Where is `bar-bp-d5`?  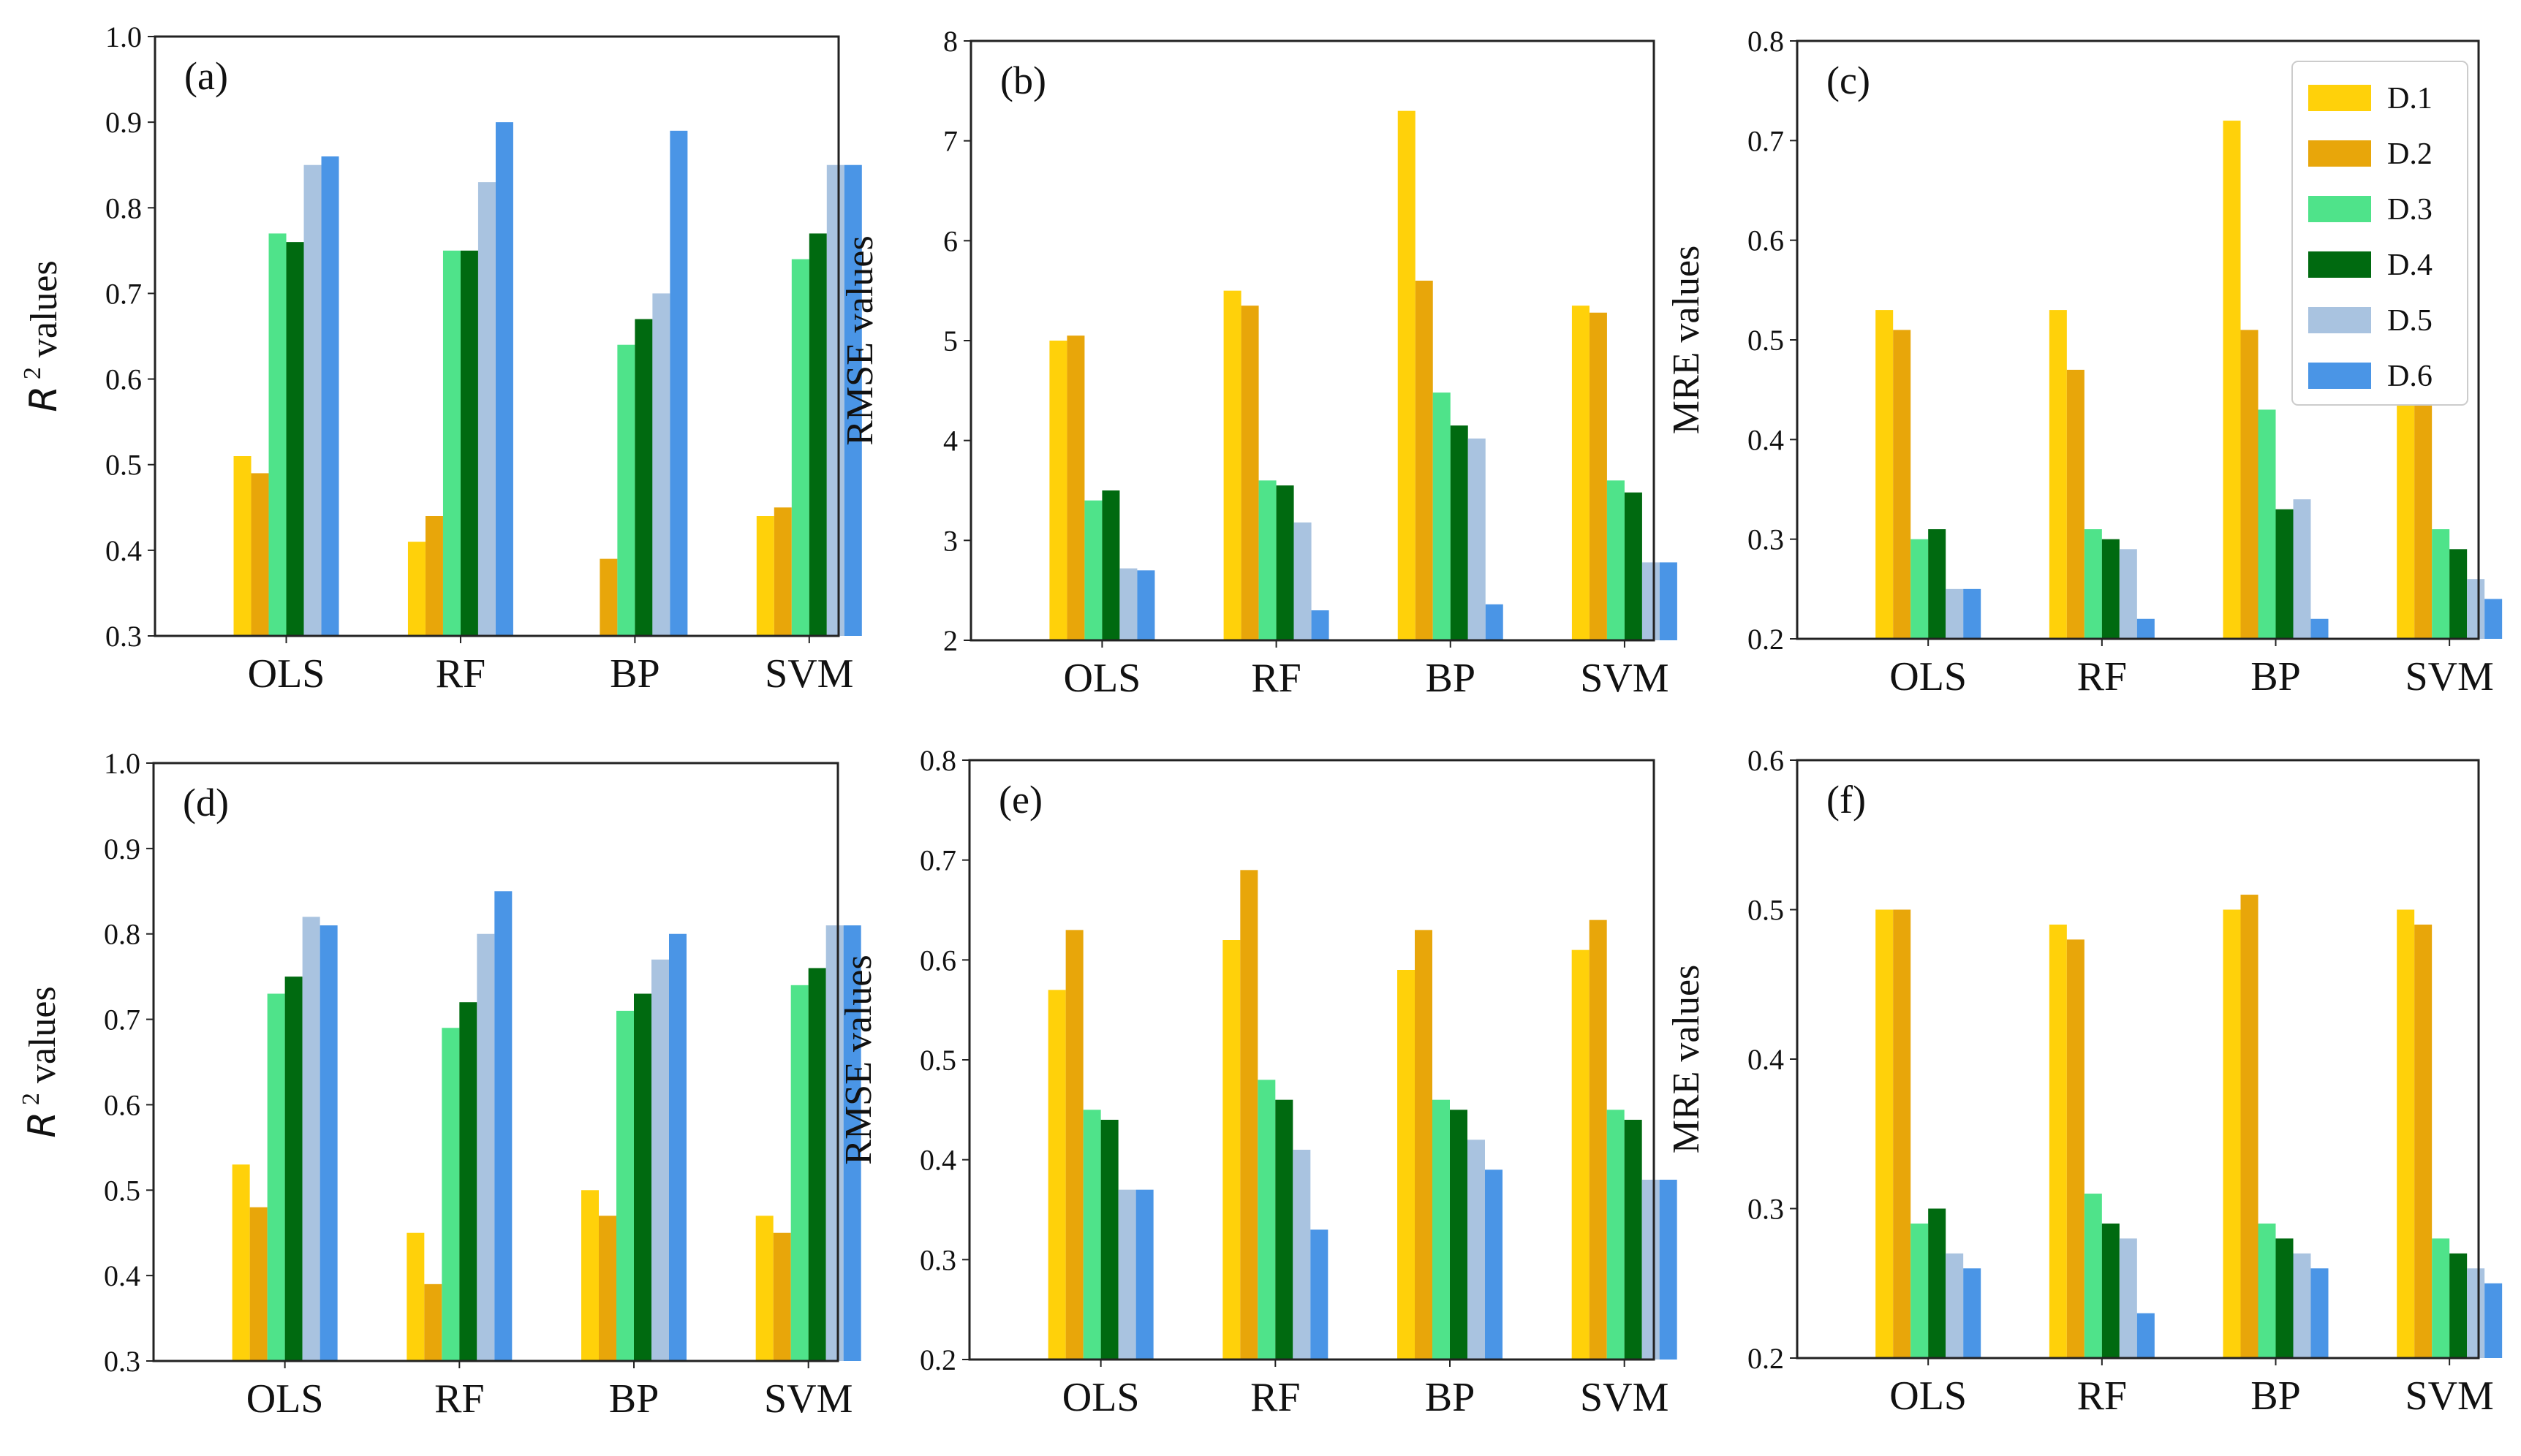 bar-bp-d5 is located at coordinates (661, 464).